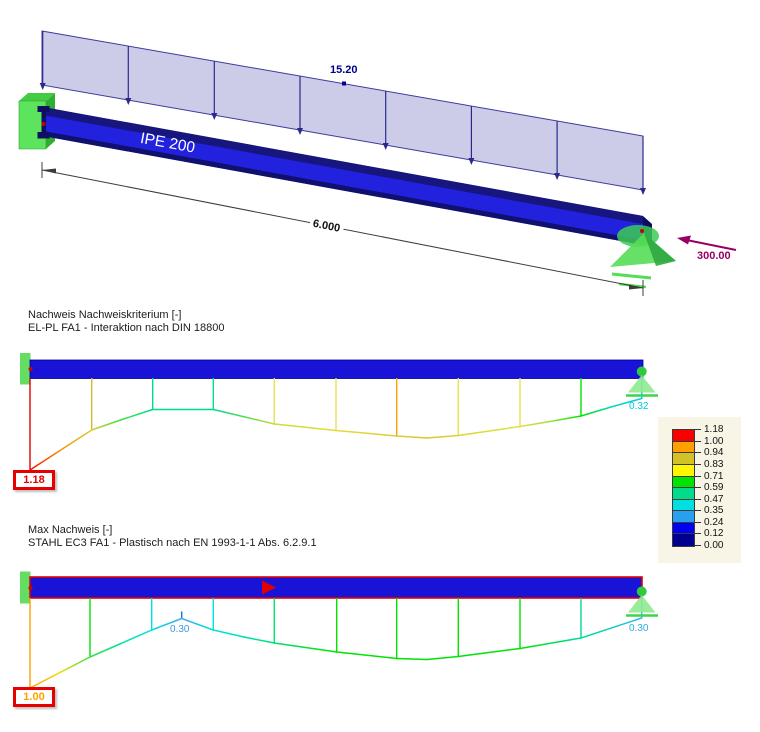 This screenshot has height=732, width=760. I want to click on legend-value-label: 0.59, so click(714, 488).